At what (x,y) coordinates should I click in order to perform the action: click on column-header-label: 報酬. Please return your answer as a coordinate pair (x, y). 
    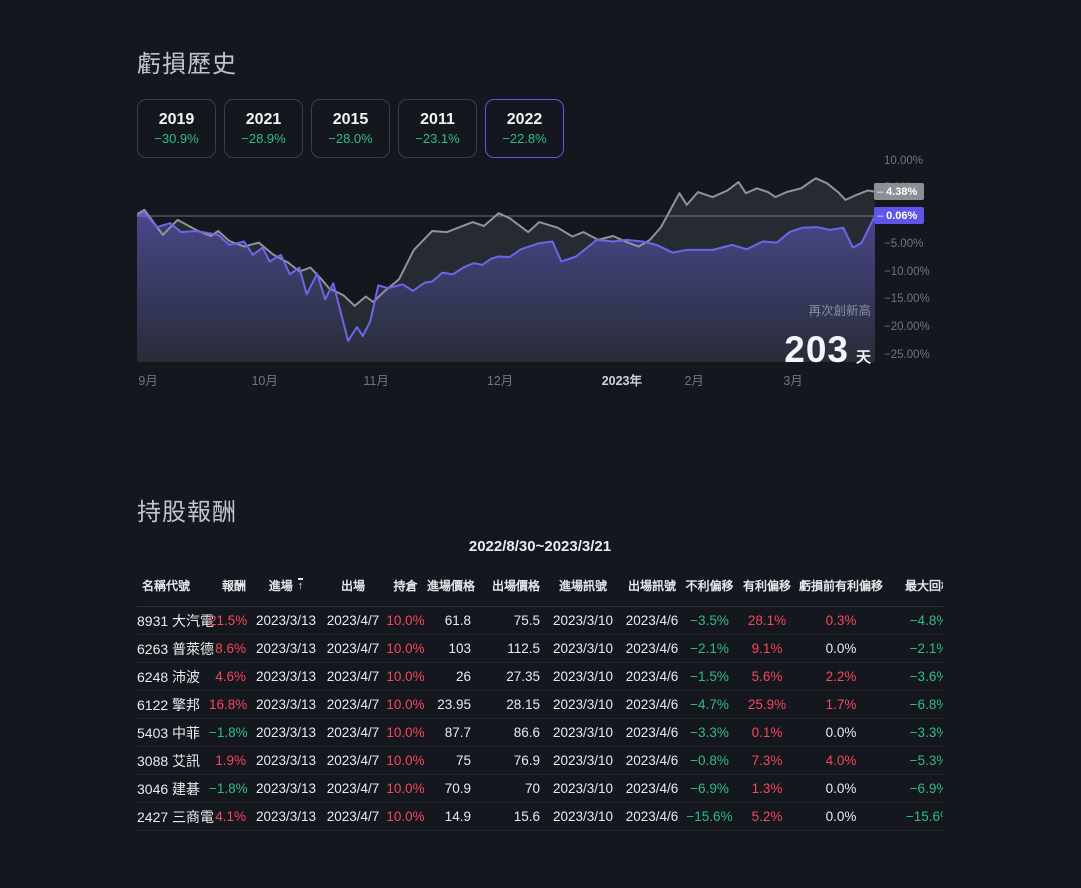
    Looking at the image, I should click on (233, 585).